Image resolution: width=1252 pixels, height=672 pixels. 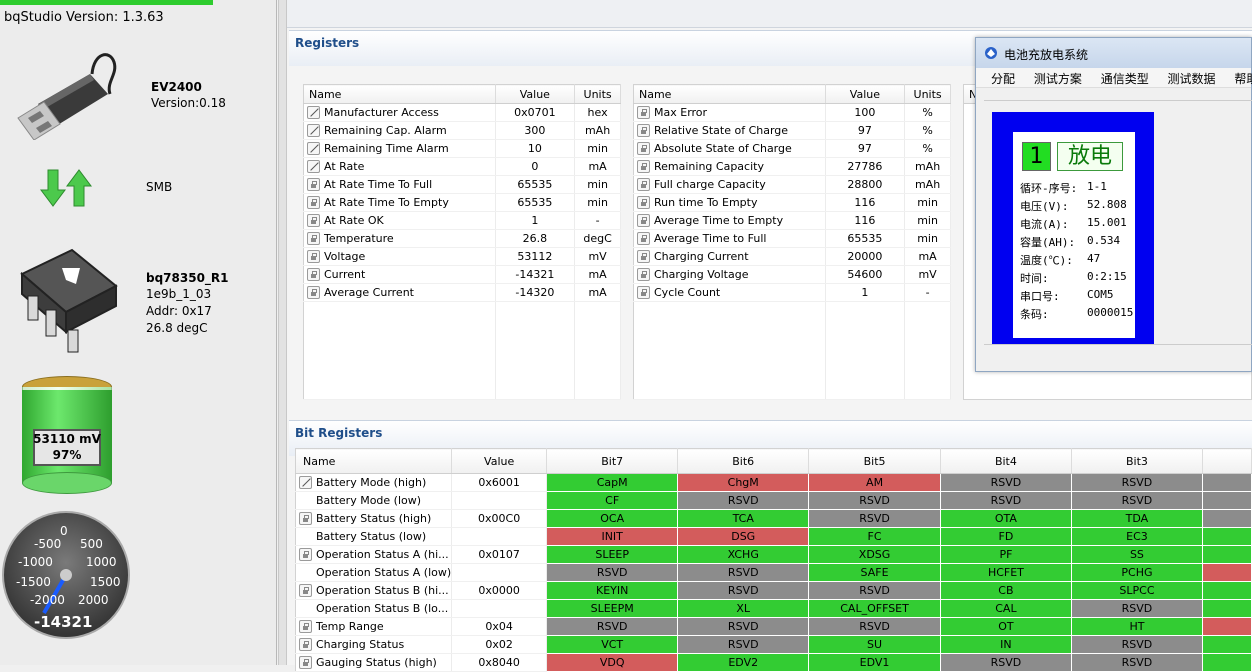 I want to click on bit-cell: ChgM, so click(x=743, y=482).